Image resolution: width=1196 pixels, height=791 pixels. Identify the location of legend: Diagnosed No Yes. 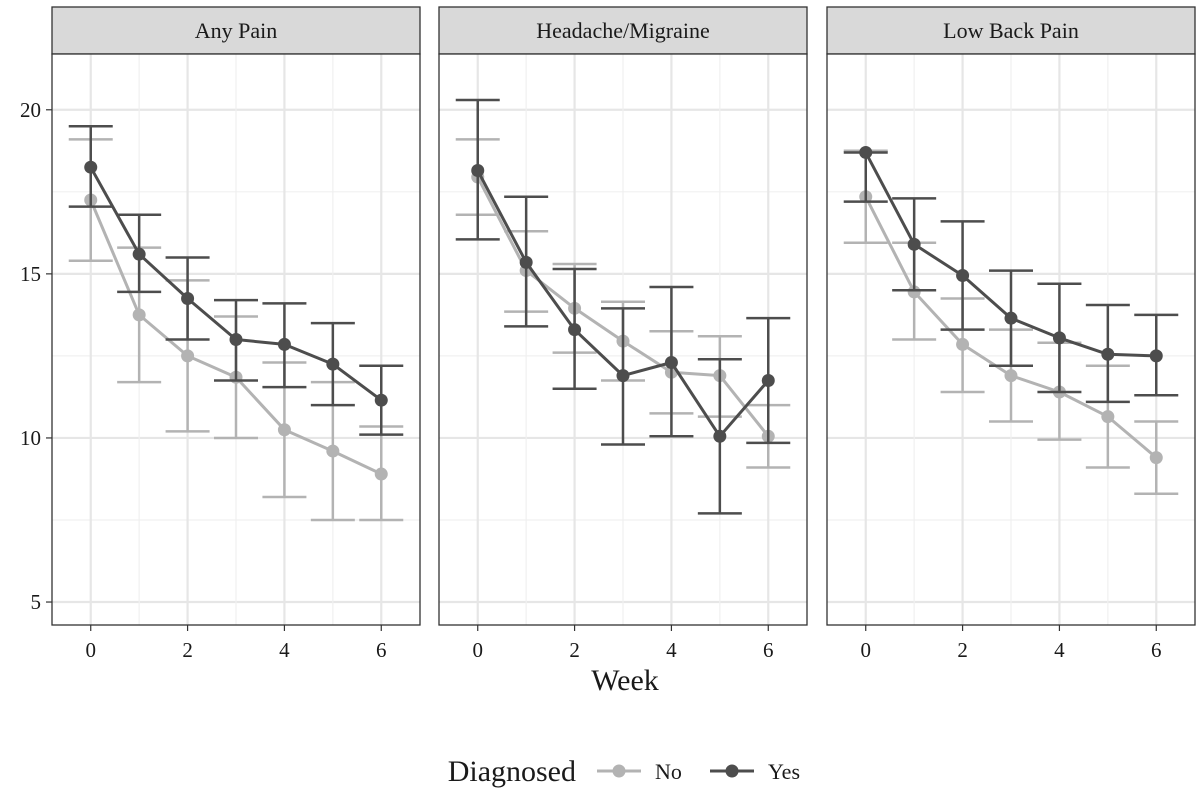
(624, 771).